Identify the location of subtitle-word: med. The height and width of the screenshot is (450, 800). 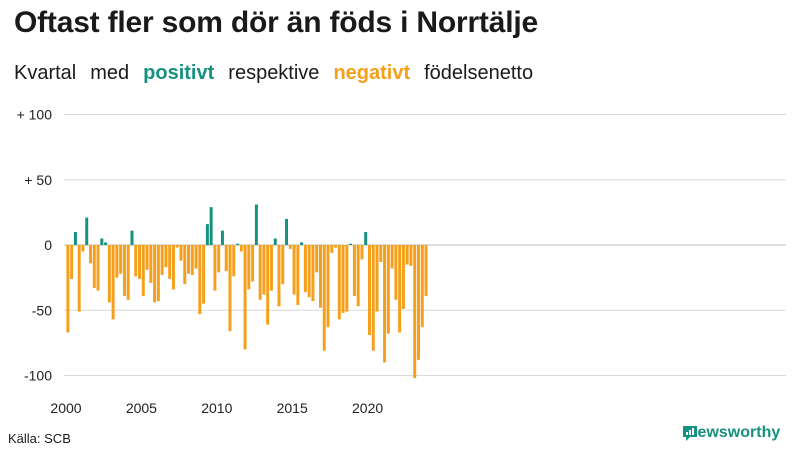
(110, 73).